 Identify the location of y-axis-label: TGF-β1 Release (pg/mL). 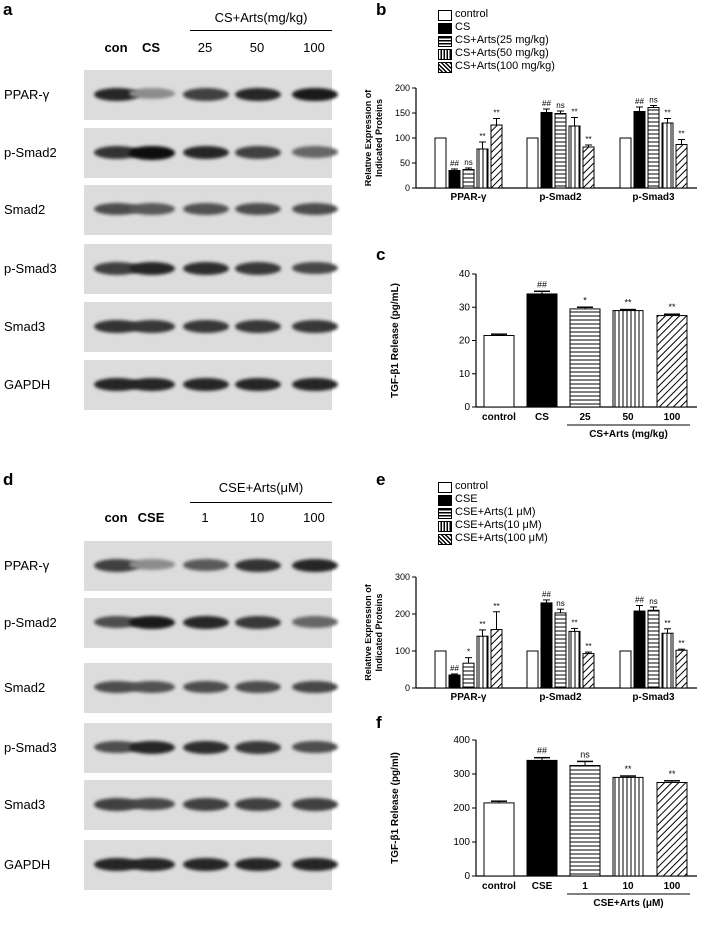
(395, 340).